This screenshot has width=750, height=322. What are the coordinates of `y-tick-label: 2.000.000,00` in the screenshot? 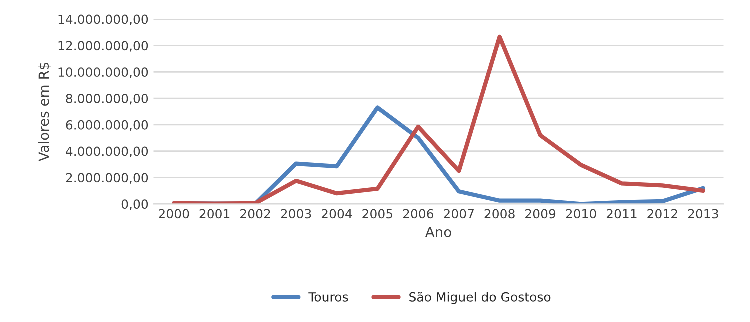 It's located at (107, 178).